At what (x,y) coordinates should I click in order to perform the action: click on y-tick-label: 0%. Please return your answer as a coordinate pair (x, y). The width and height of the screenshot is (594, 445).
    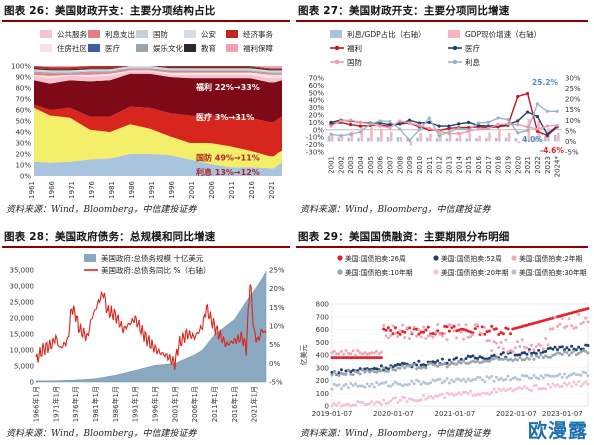
    Looking at the image, I should click on (25, 177).